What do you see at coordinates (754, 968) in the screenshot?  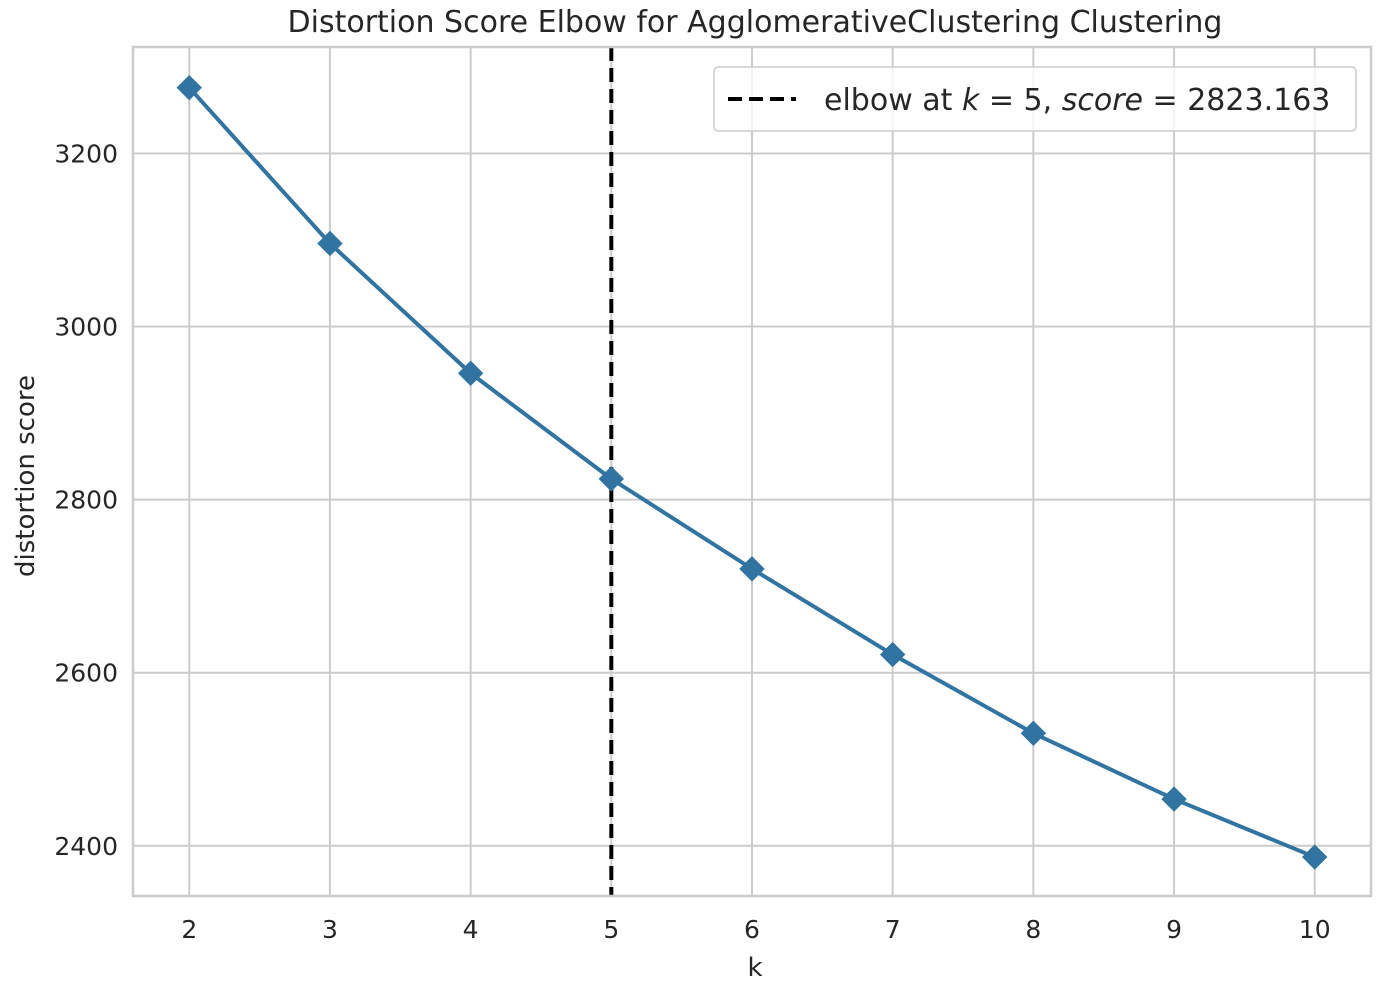 I see `x-axis-label: k` at bounding box center [754, 968].